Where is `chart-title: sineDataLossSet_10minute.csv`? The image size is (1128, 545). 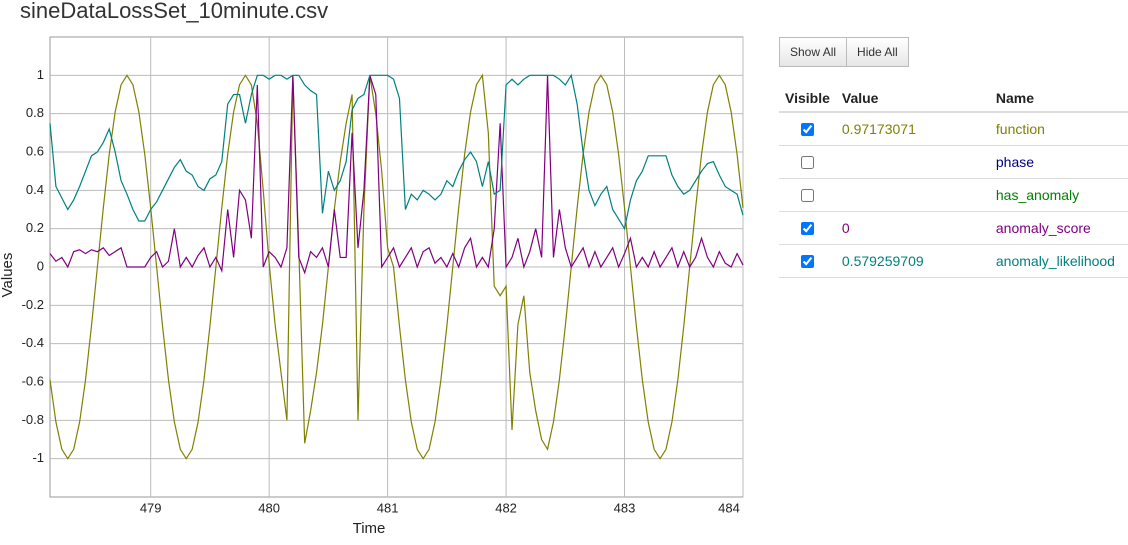 chart-title: sineDataLossSet_10minute.csv is located at coordinates (174, 11).